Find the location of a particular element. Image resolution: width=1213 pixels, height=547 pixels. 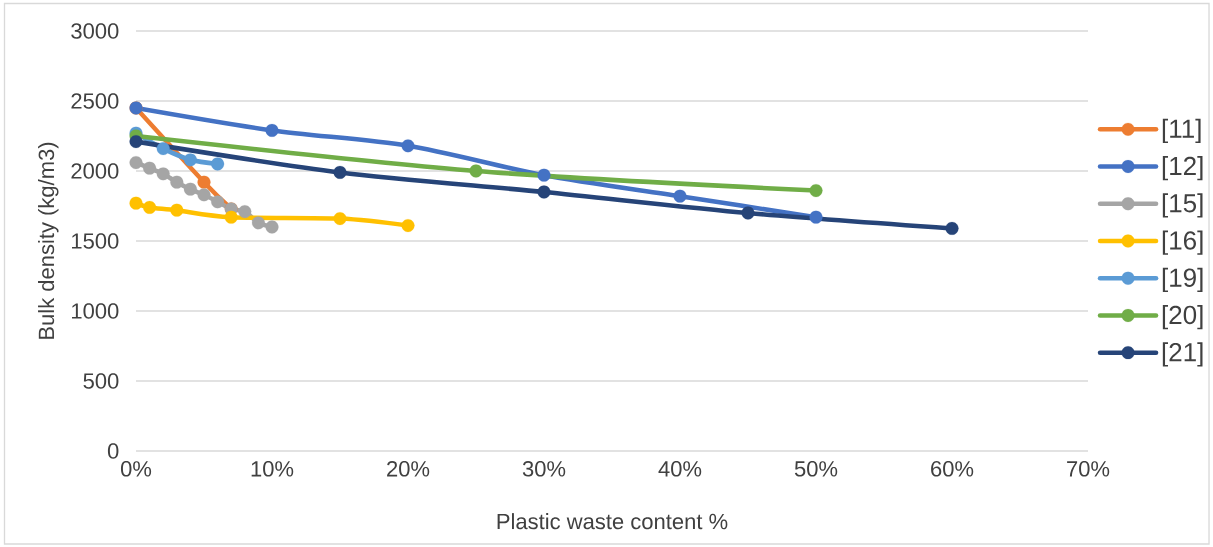

y-tick-label: 1500 is located at coordinates (95, 241).